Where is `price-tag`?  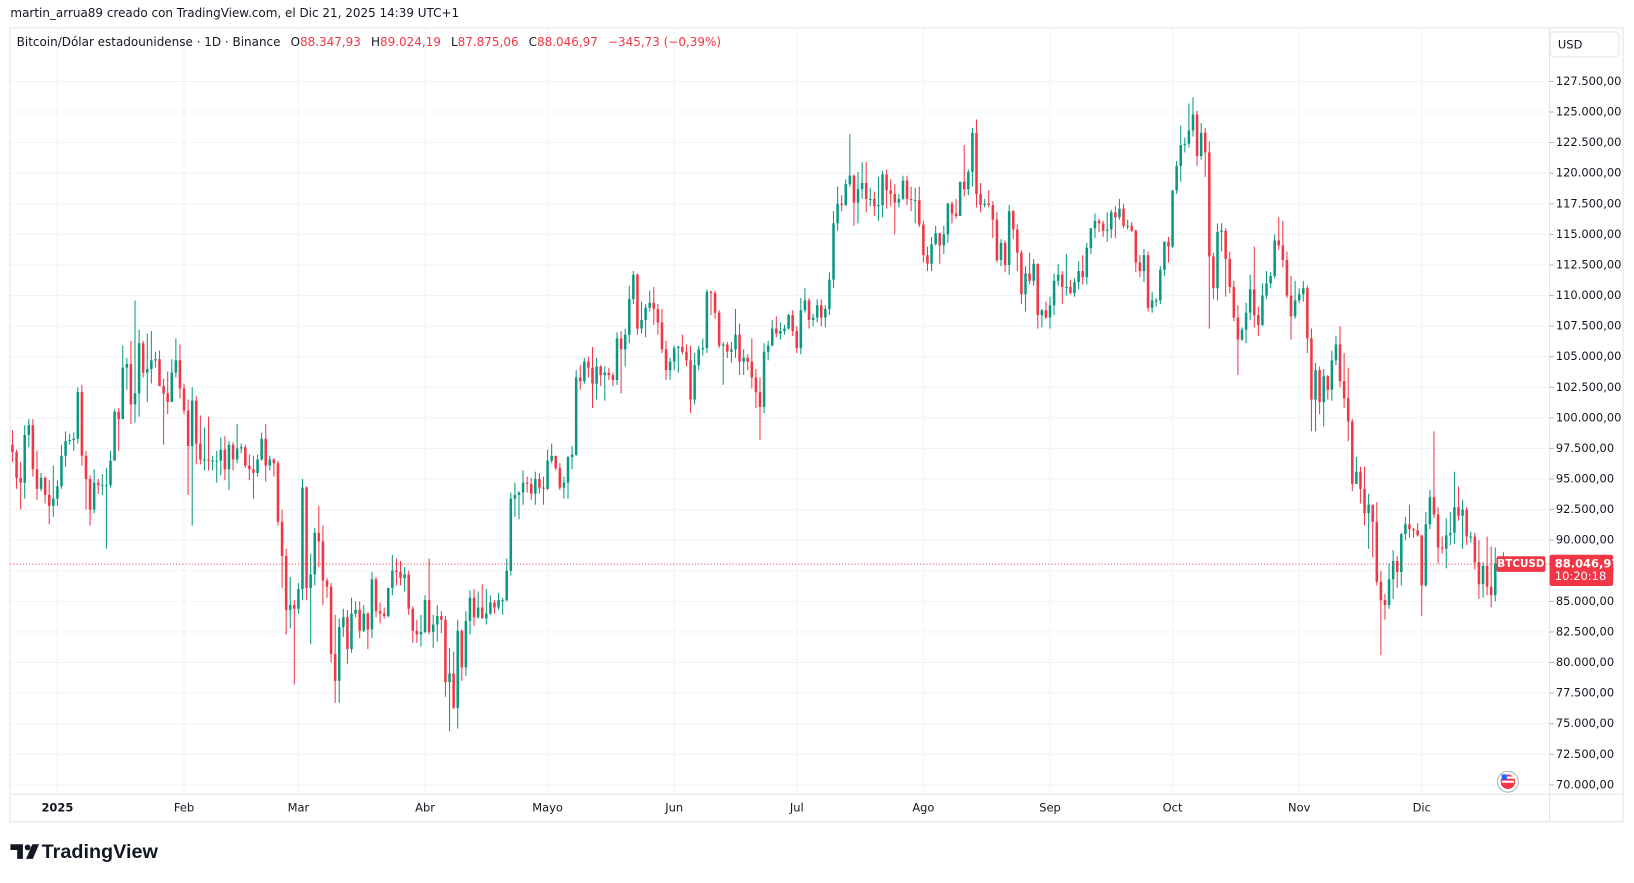 price-tag is located at coordinates (1581, 570).